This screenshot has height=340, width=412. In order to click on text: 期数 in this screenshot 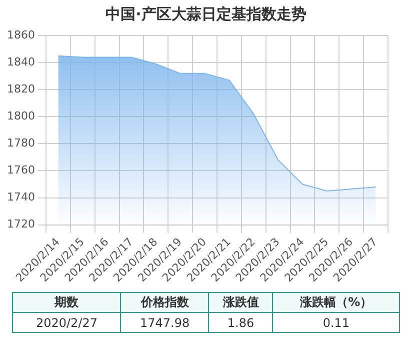, I will do `click(66, 302)`.